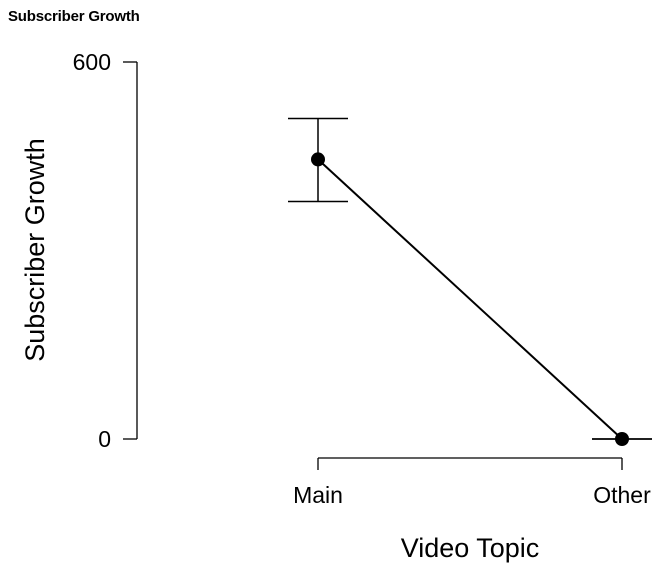 The width and height of the screenshot is (657, 565). What do you see at coordinates (104, 439) in the screenshot?
I see `y-tick-label: 0` at bounding box center [104, 439].